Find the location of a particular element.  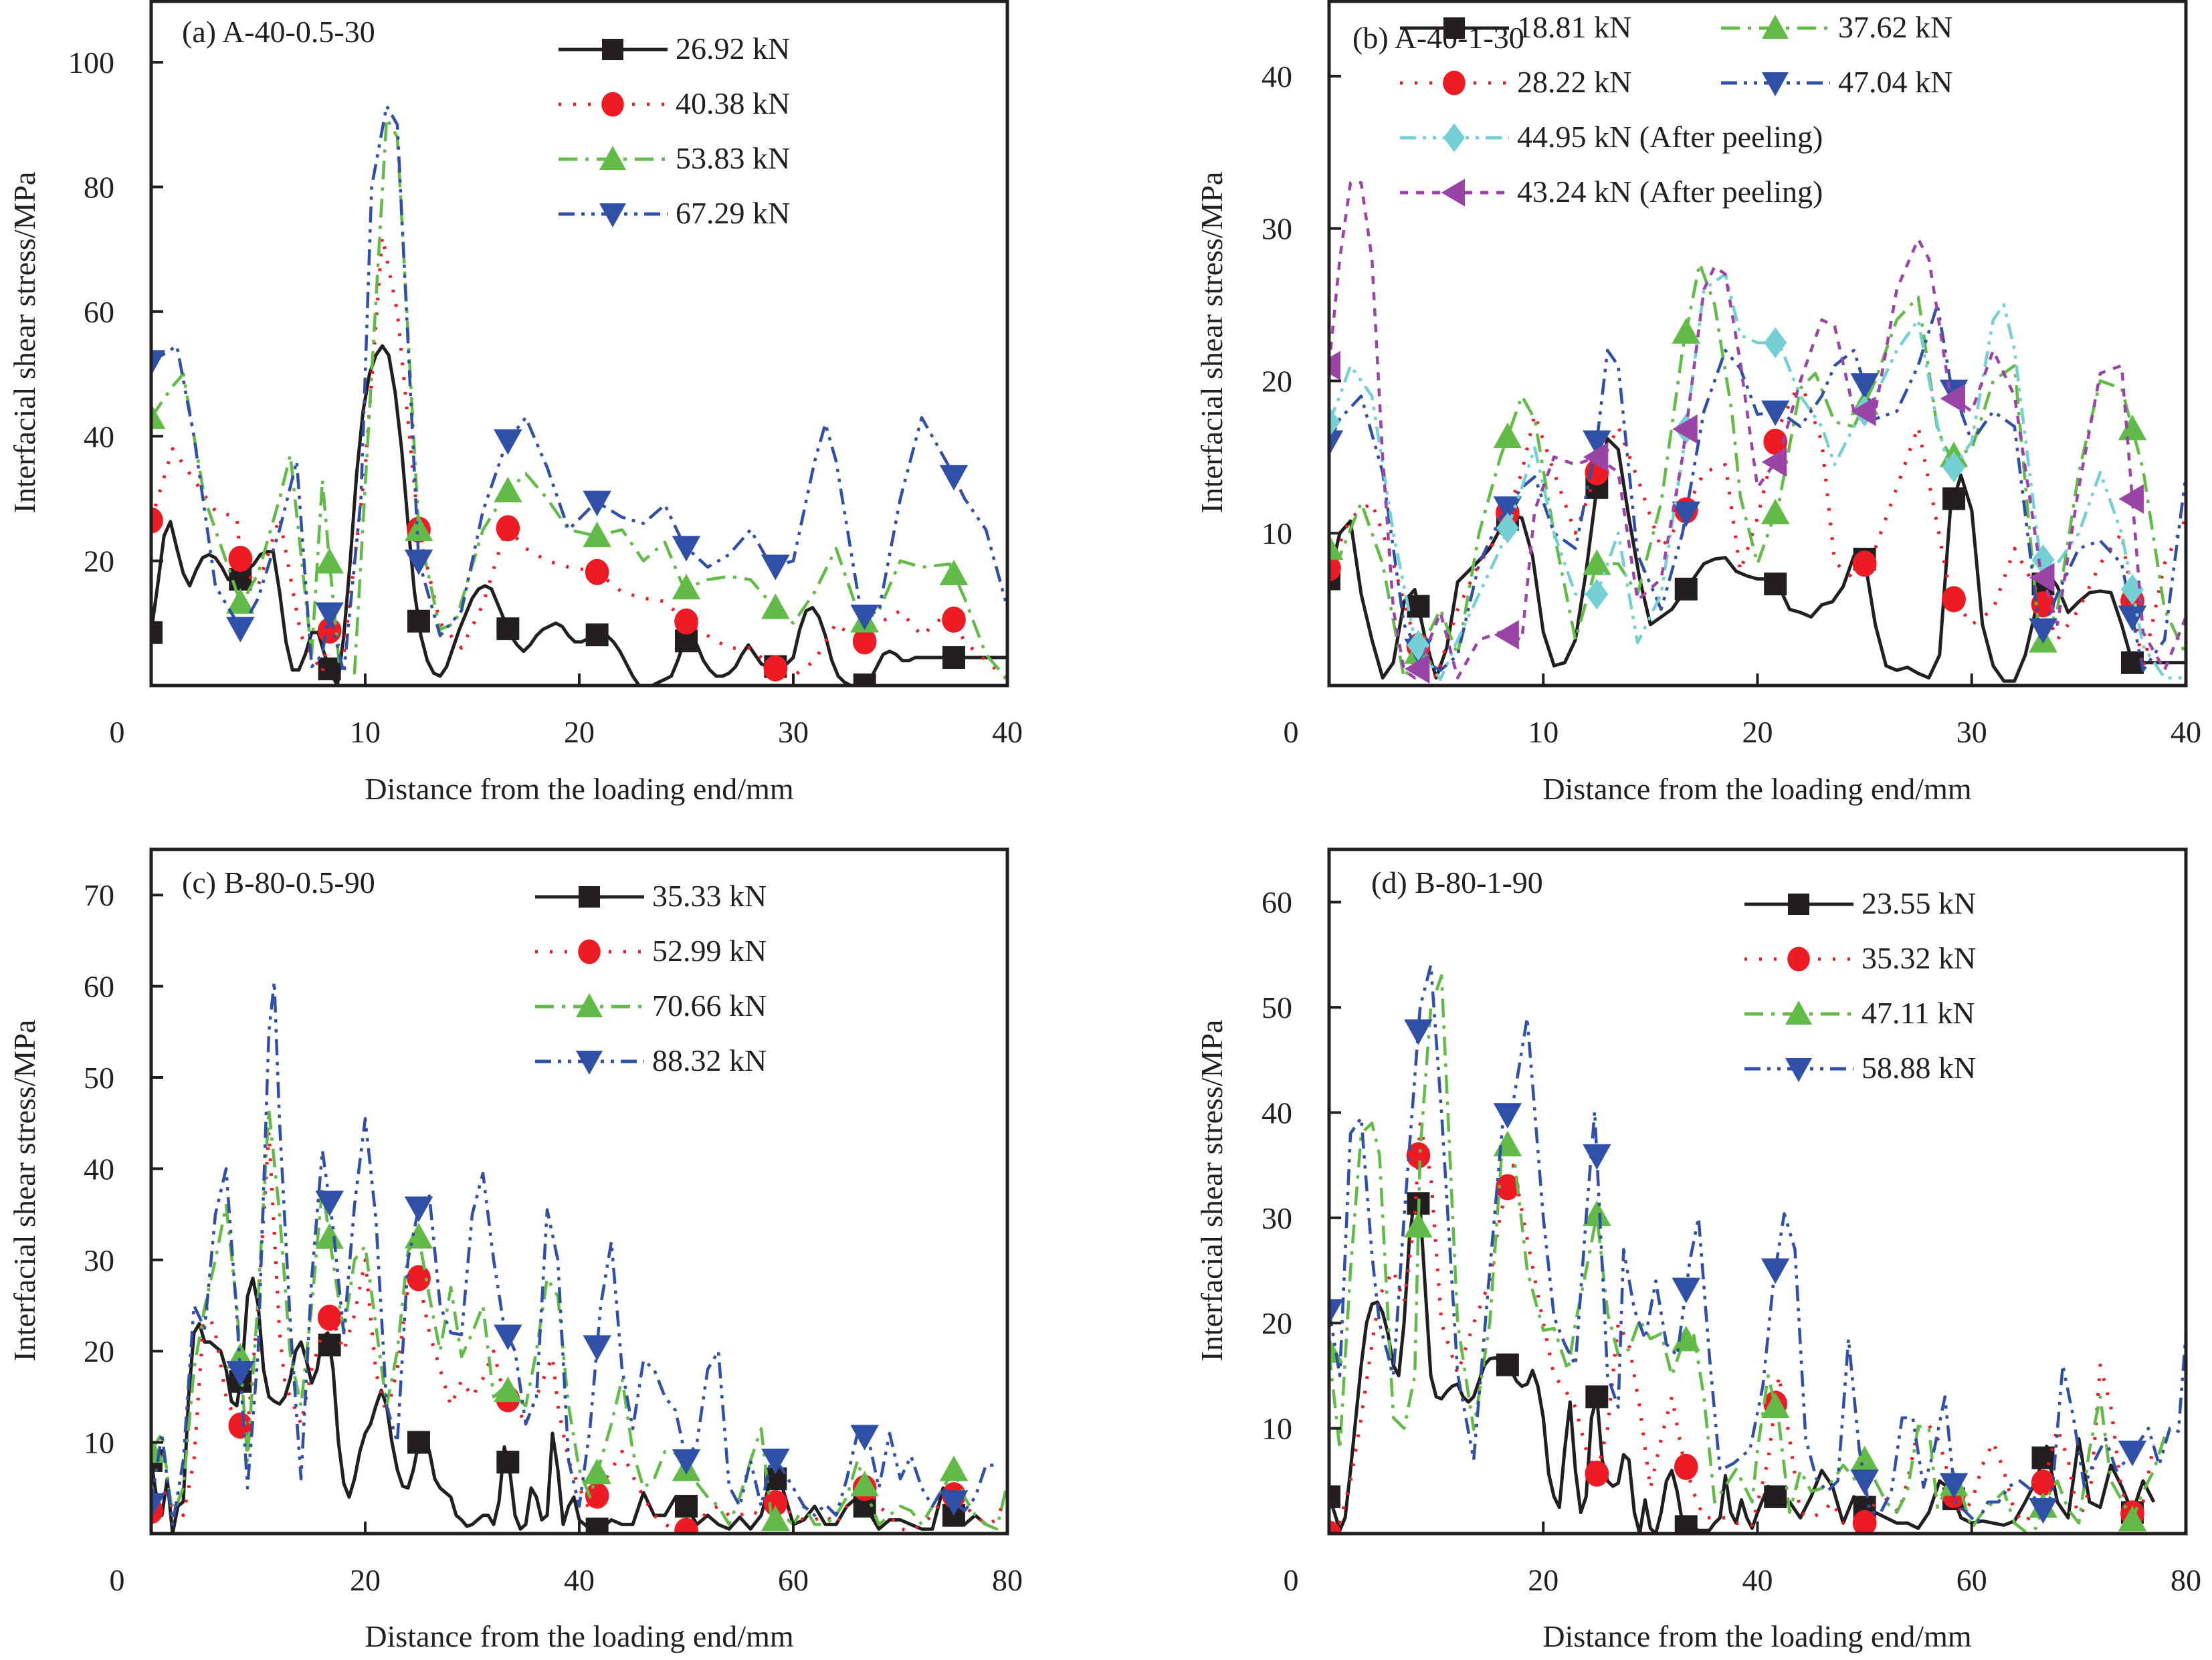

series-35-33-kn is located at coordinates (569, 1405).